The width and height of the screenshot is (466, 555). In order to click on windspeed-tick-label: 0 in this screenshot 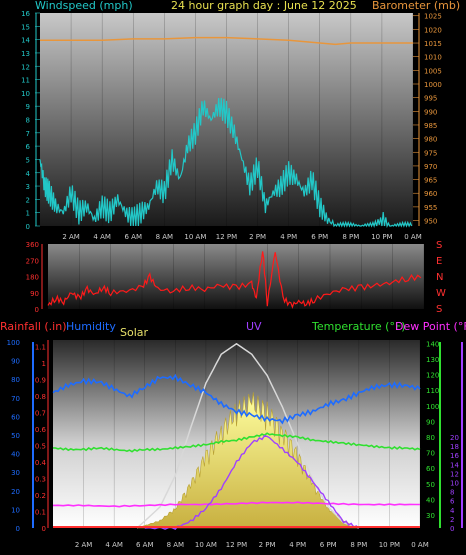, I will do `click(28, 227)`.